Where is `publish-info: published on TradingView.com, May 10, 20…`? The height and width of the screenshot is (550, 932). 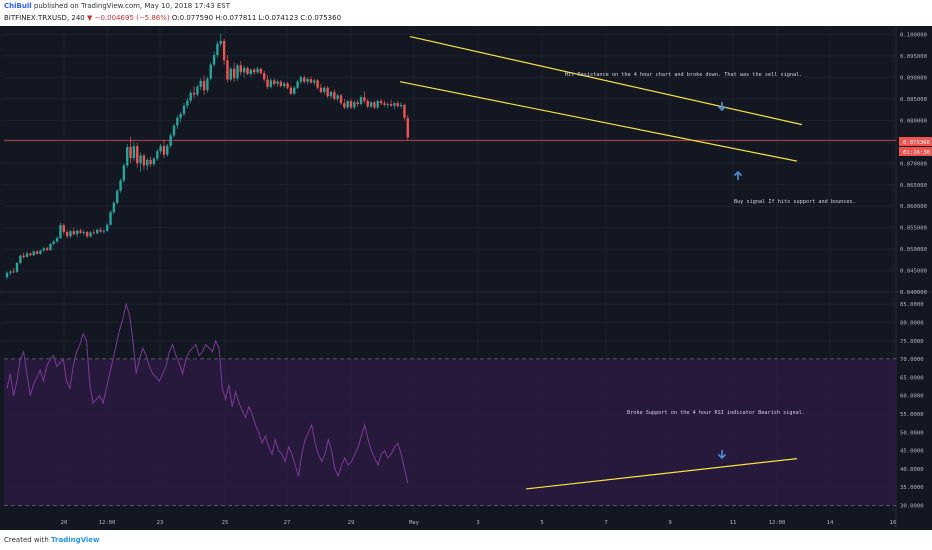 publish-info: published on TradingView.com, May 10, 20… is located at coordinates (132, 6).